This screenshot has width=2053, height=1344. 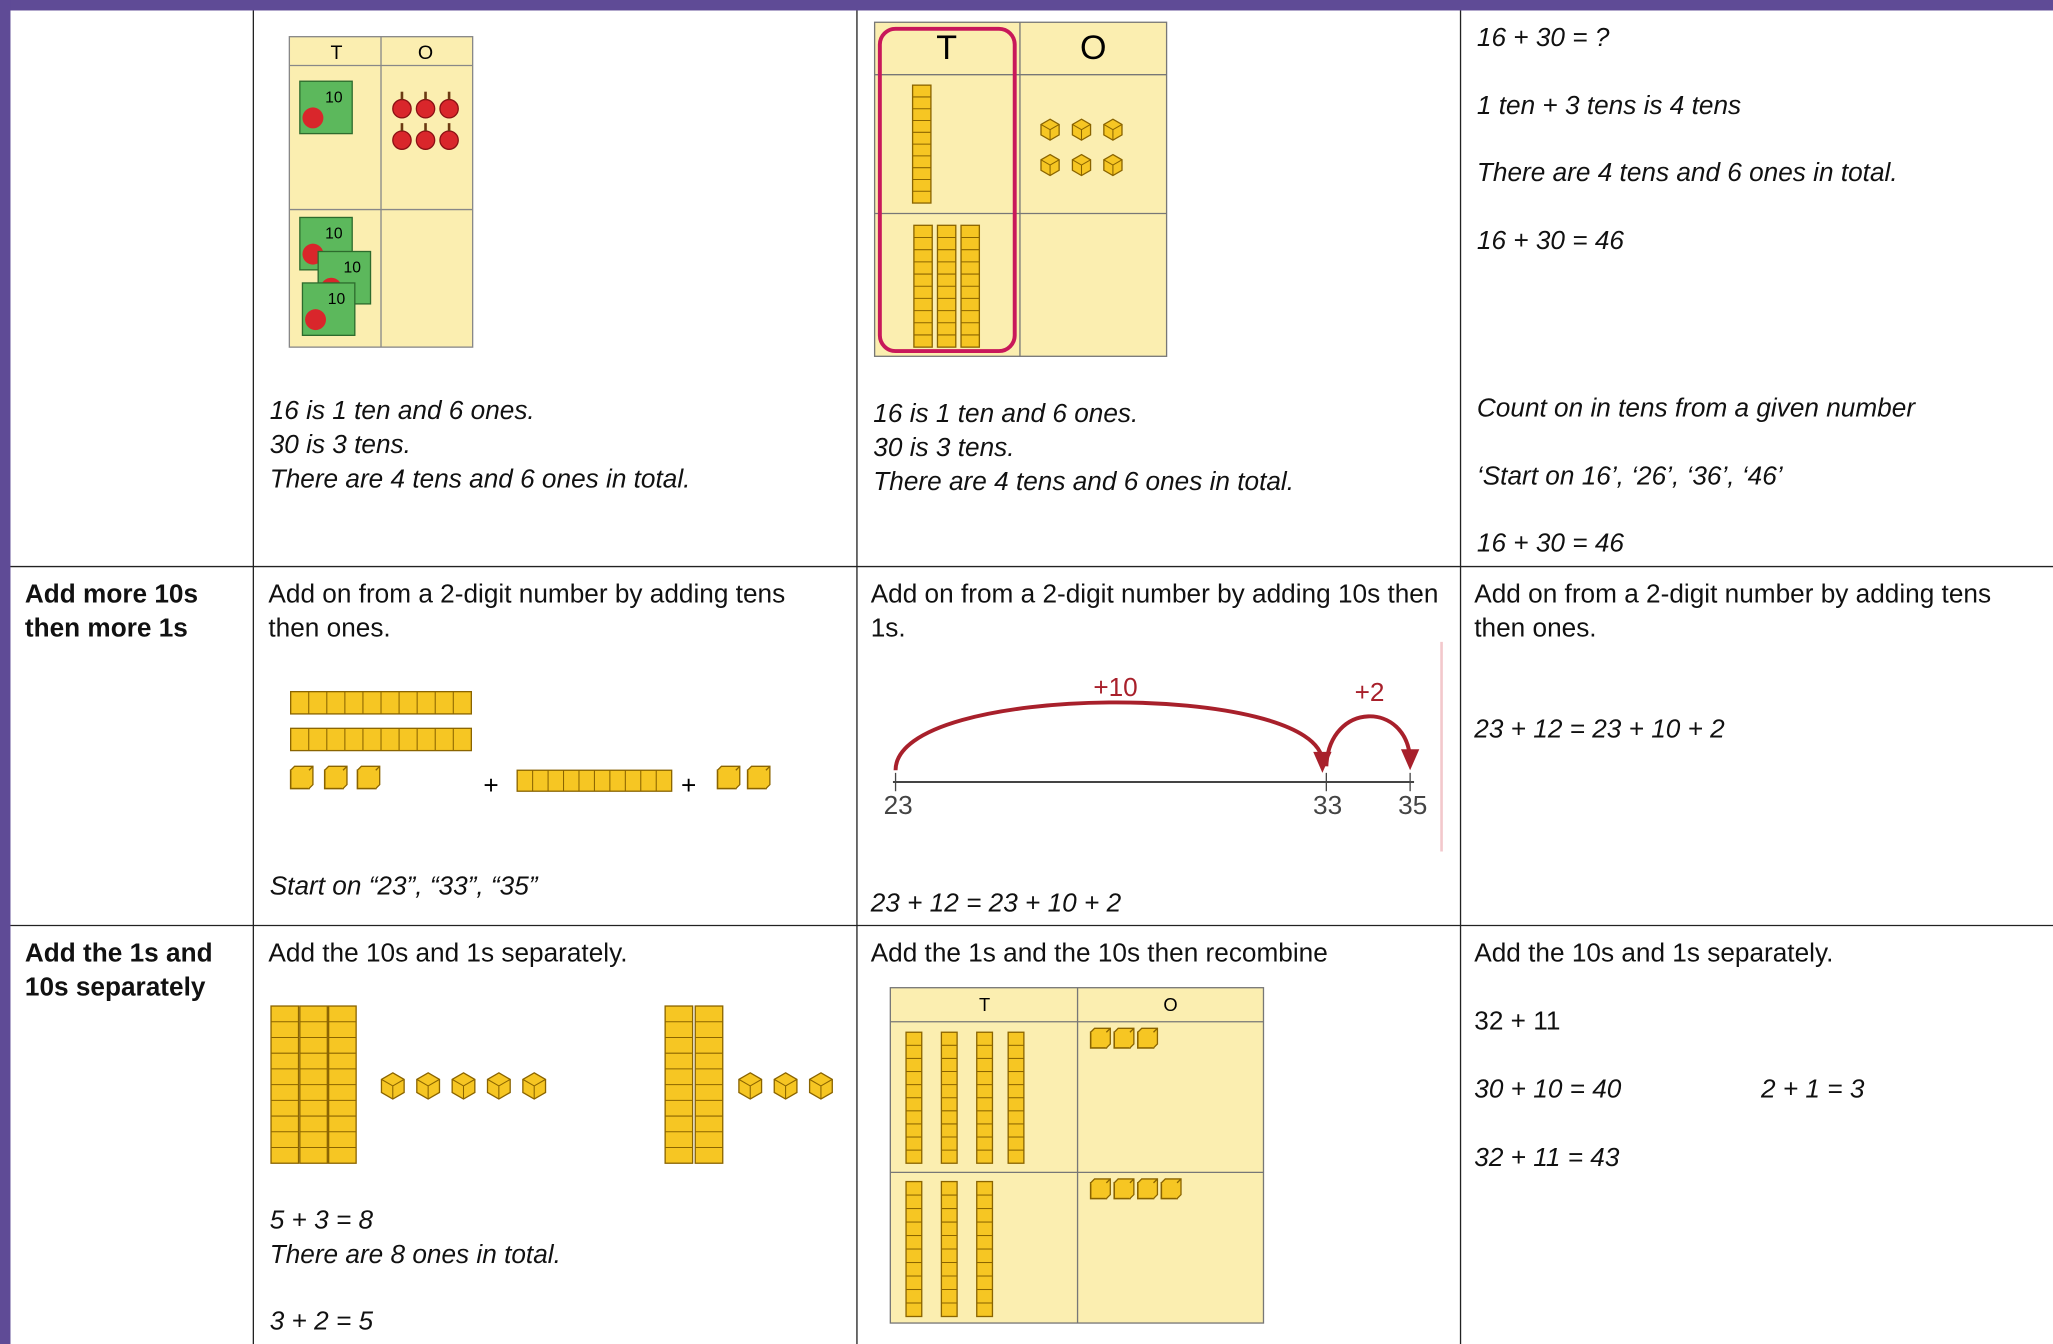 What do you see at coordinates (898, 805) in the screenshot?
I see `mark-label: 23` at bounding box center [898, 805].